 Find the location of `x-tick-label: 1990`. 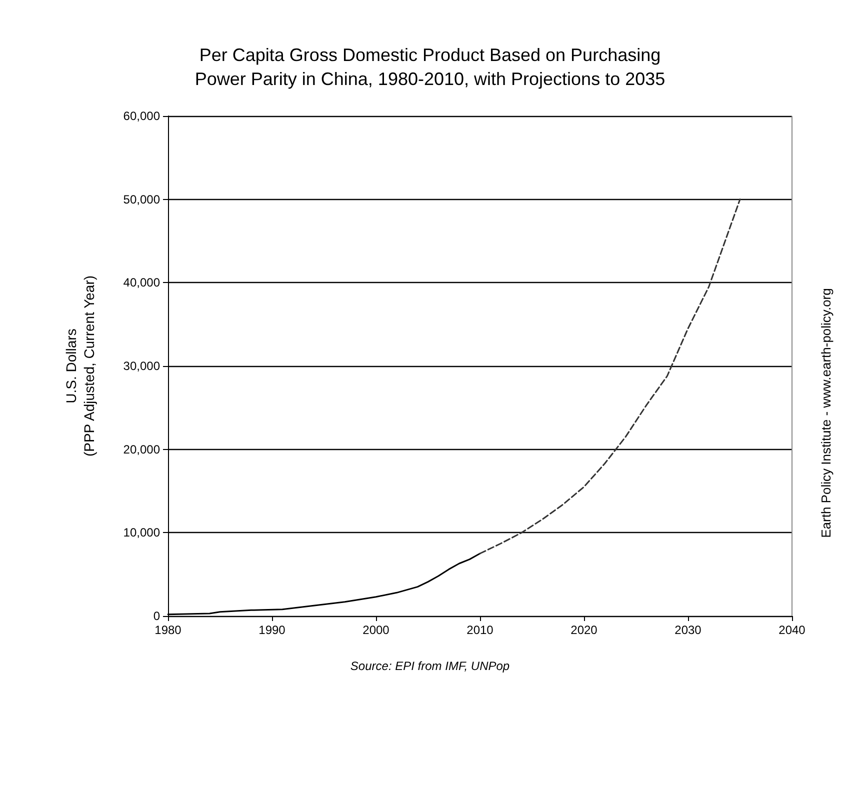

x-tick-label: 1990 is located at coordinates (272, 630).